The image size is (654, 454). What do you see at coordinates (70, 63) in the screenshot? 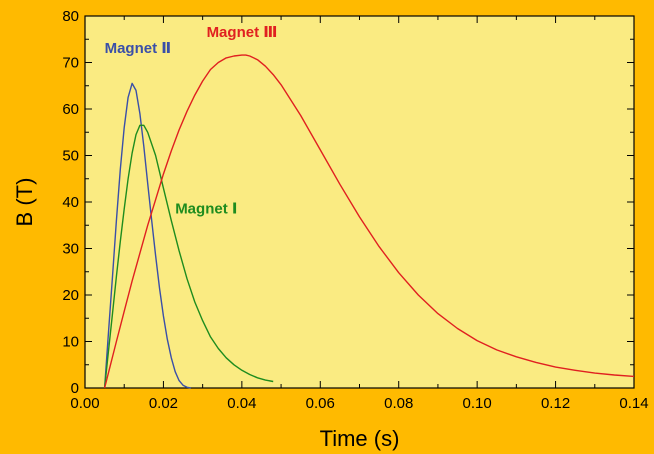
I see `y-tick-label: 70` at bounding box center [70, 63].